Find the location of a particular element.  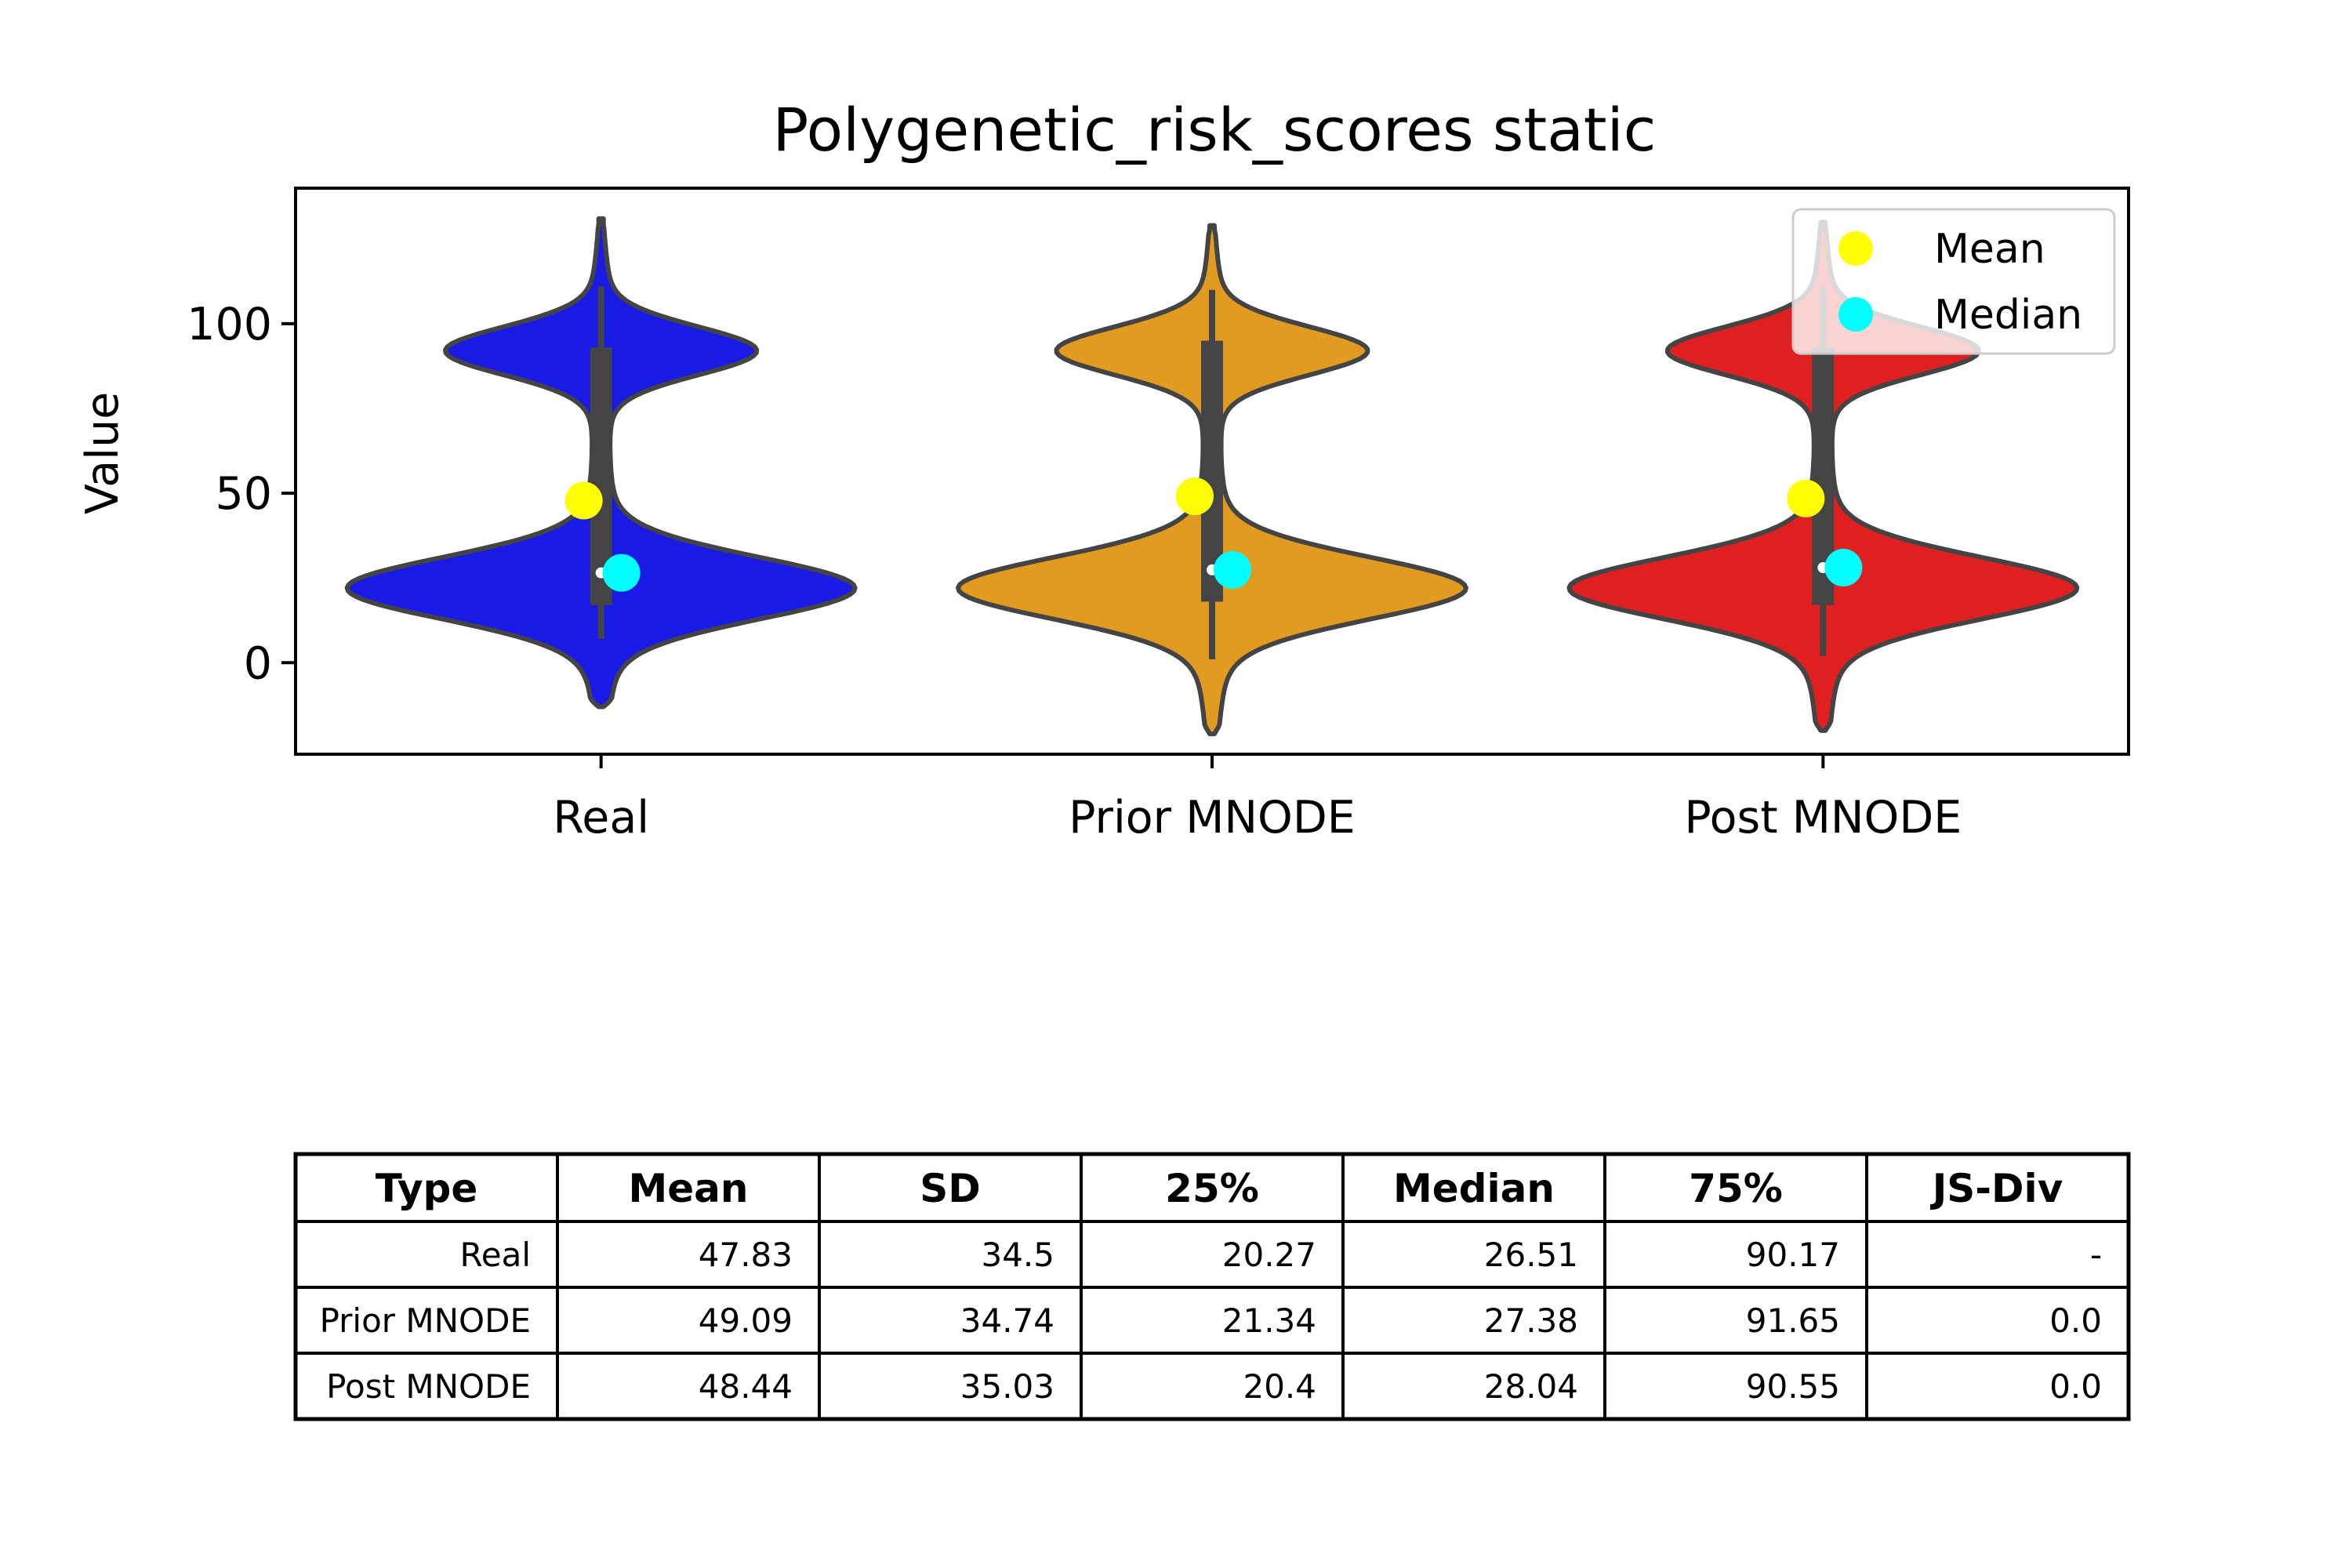

x-tick-label-real: Real is located at coordinates (601, 818).